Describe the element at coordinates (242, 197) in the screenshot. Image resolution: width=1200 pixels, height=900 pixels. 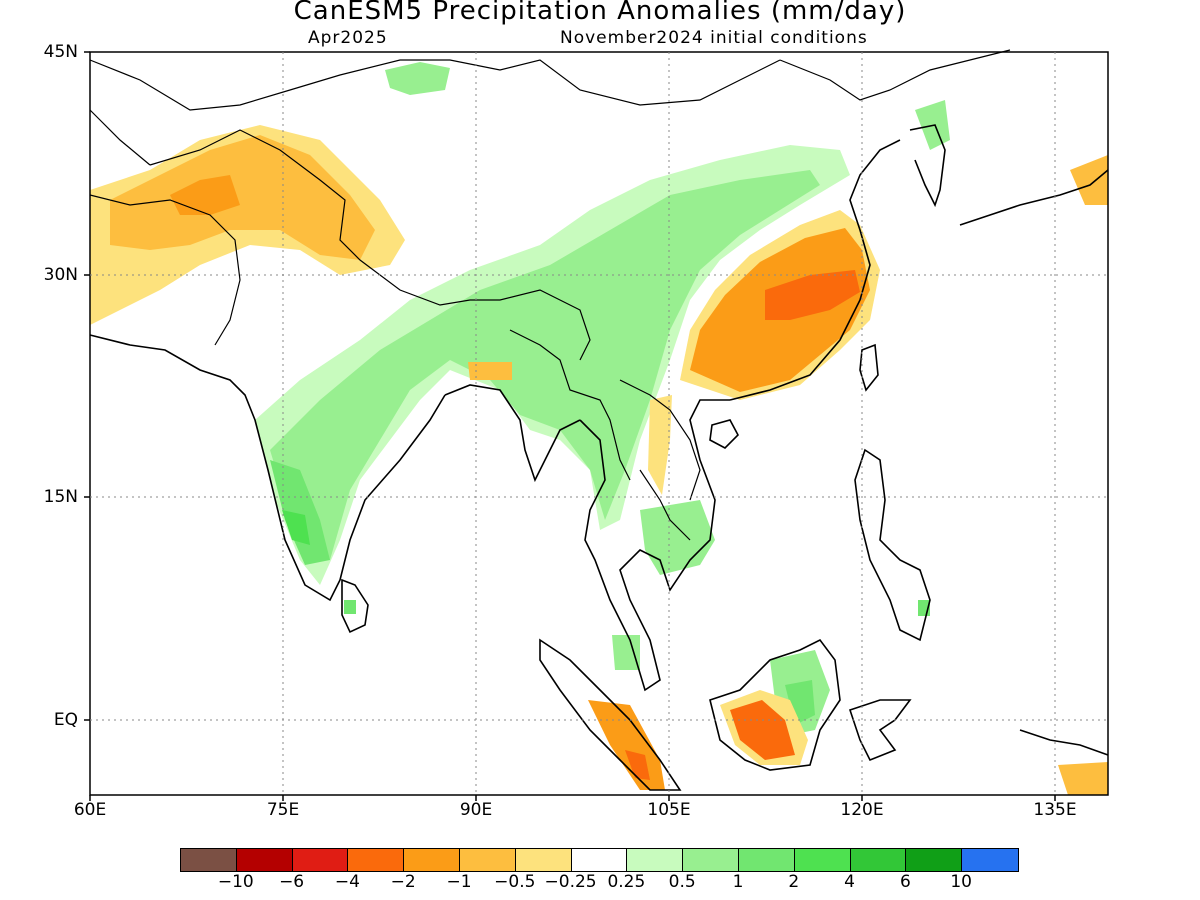
I see `dry-core-pakistan` at that location.